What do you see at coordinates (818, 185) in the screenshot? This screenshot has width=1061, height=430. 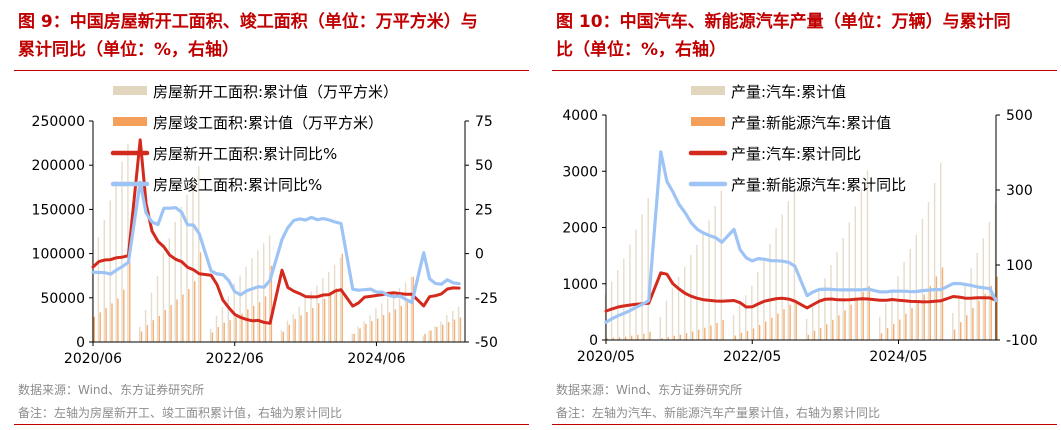 I see `legend-label: 产量:新能源汽车:累计同比` at bounding box center [818, 185].